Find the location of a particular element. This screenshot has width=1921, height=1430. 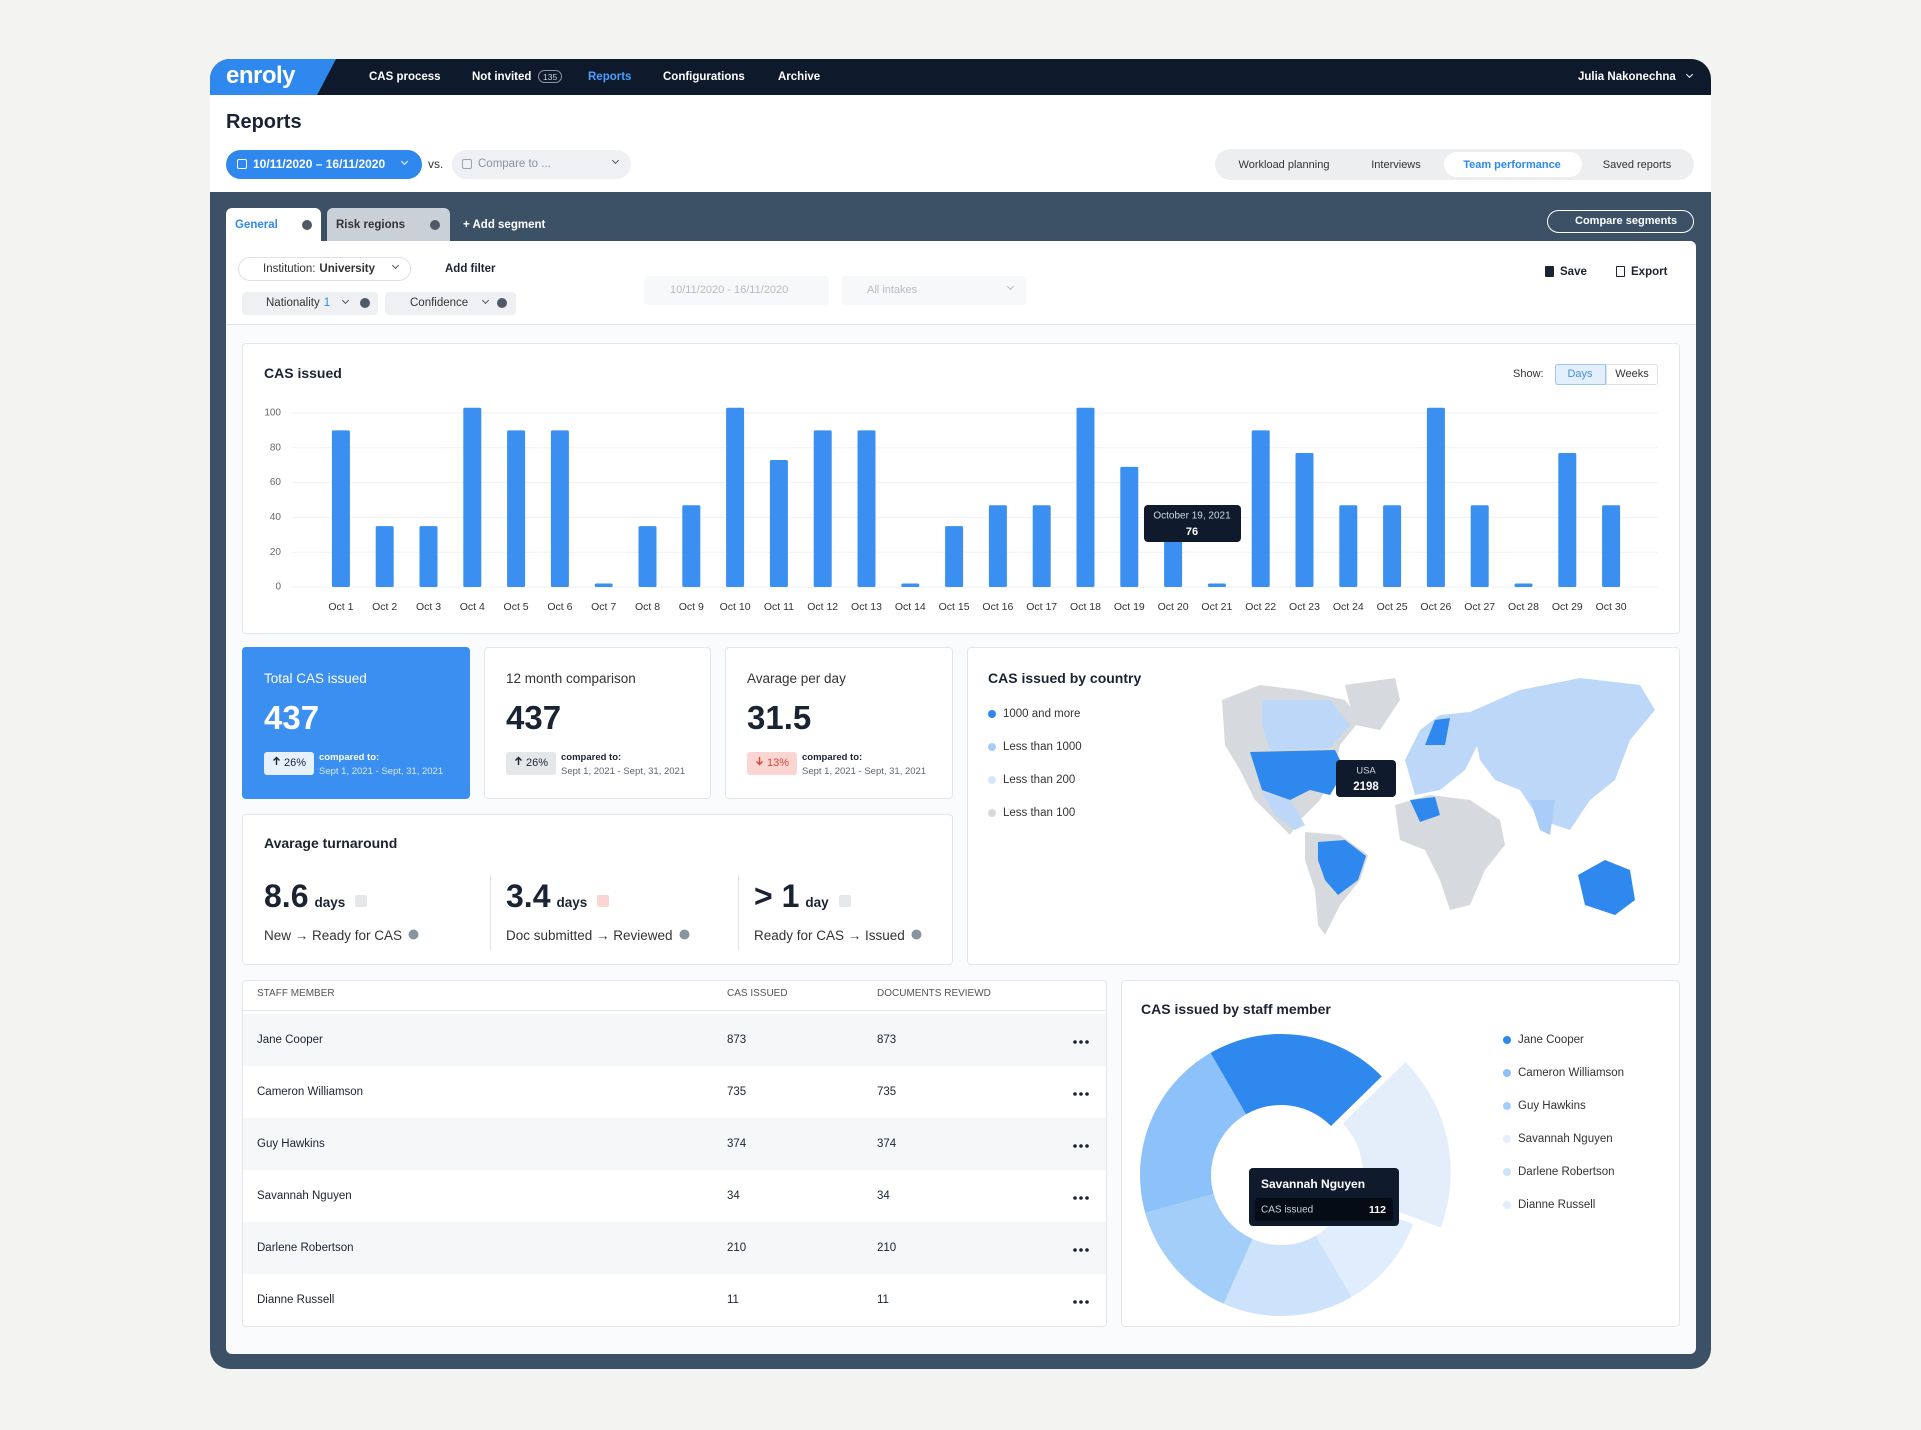

view-tab: Workload planning is located at coordinates (1284, 165).